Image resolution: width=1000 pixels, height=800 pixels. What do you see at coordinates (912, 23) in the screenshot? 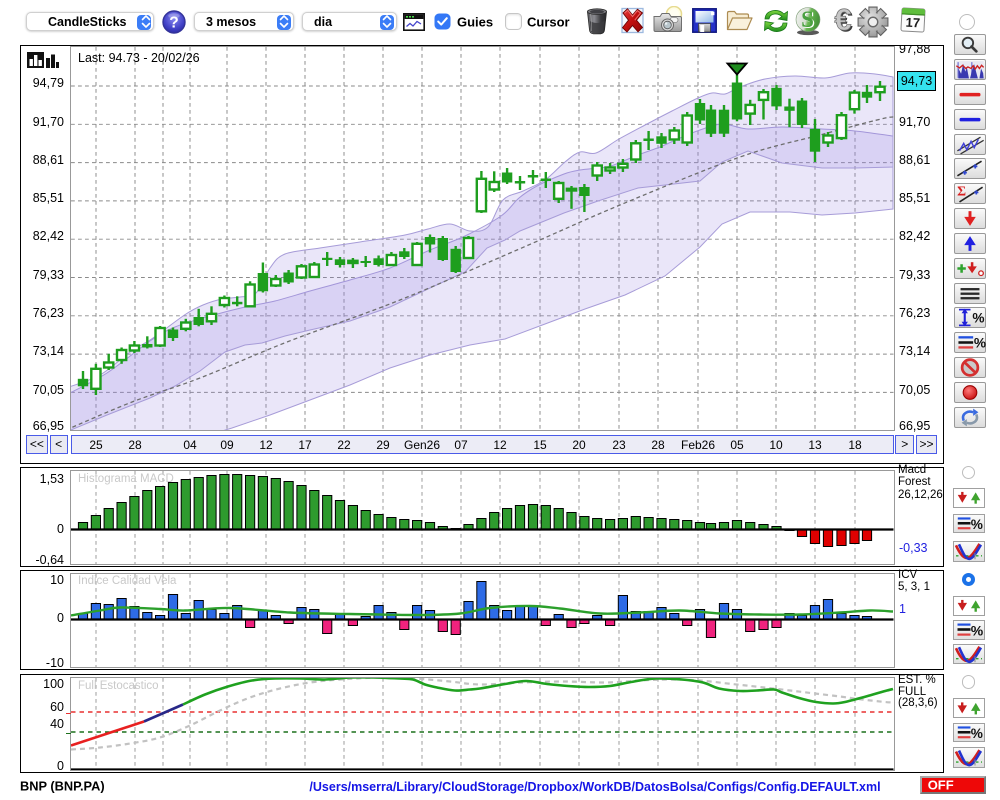
I see `svg-text: 17` at bounding box center [912, 23].